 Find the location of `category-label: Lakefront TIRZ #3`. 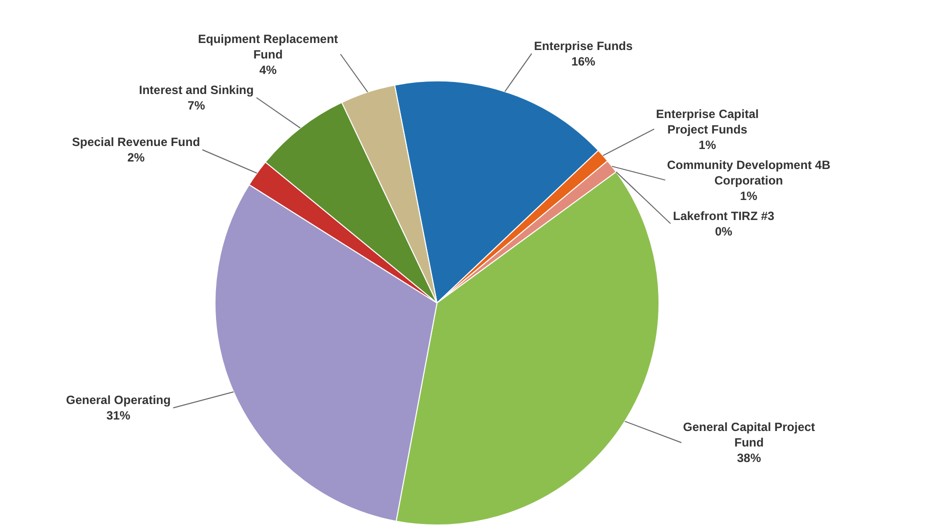

category-label: Lakefront TIRZ #3 is located at coordinates (723, 216).